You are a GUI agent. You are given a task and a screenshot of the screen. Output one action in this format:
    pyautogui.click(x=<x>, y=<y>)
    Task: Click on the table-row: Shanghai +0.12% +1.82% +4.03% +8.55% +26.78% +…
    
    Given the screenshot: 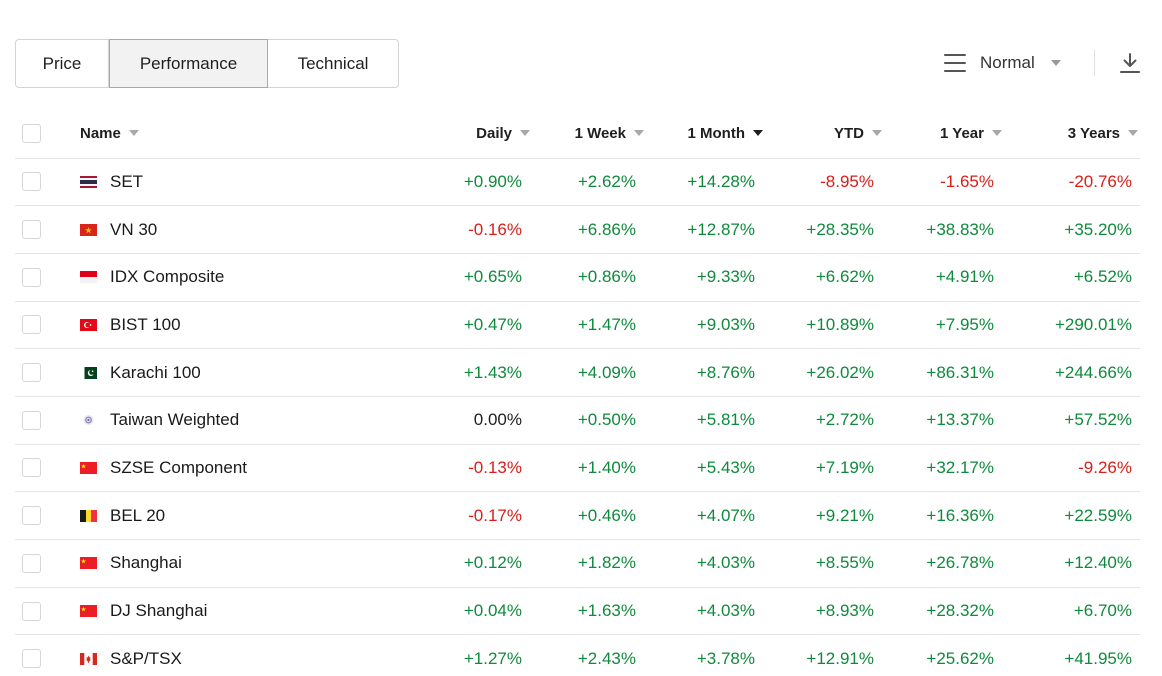 What is the action you would take?
    pyautogui.click(x=577, y=563)
    